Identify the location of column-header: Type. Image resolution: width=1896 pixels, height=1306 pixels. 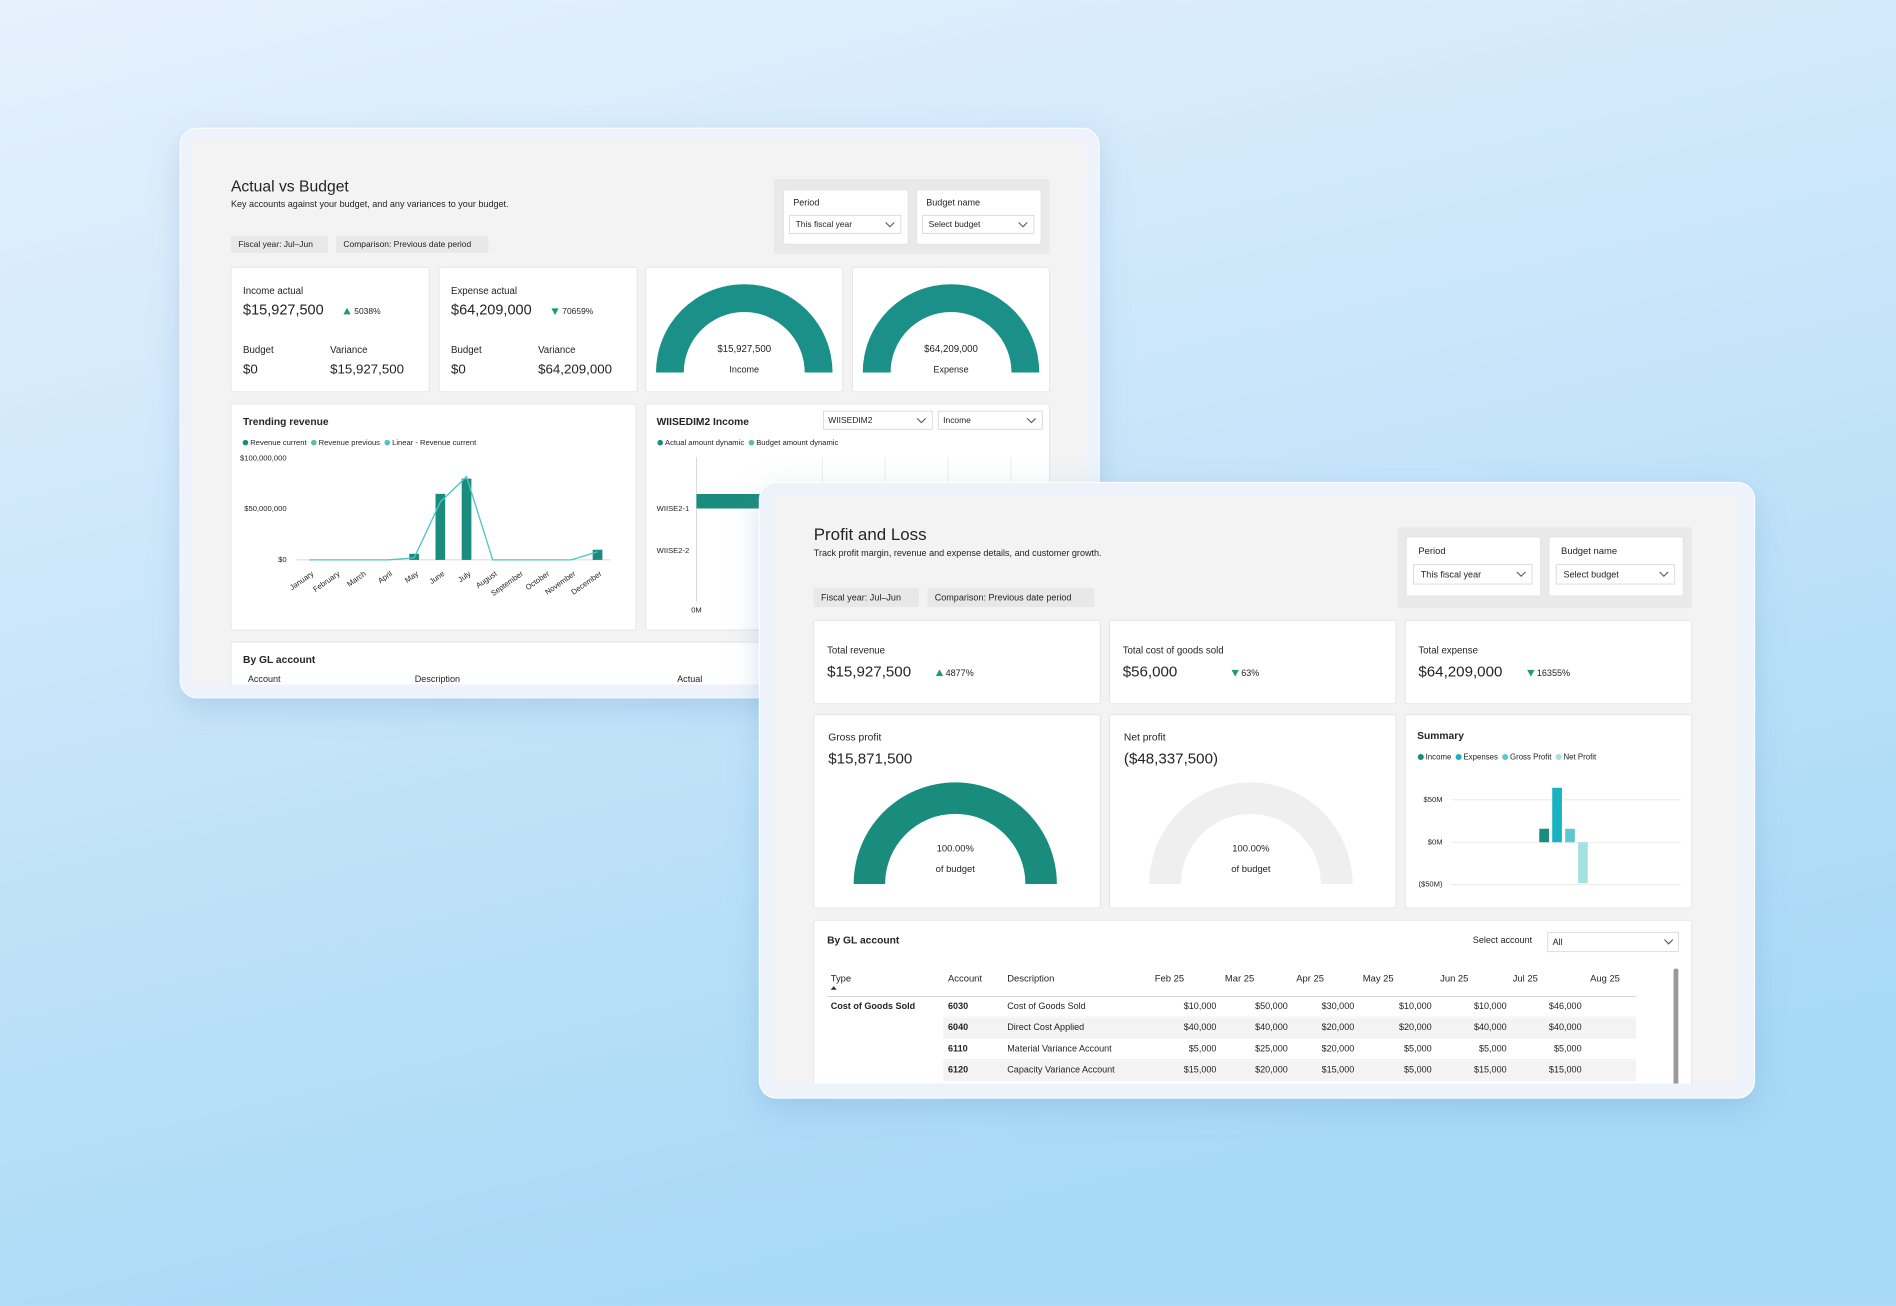
(841, 977).